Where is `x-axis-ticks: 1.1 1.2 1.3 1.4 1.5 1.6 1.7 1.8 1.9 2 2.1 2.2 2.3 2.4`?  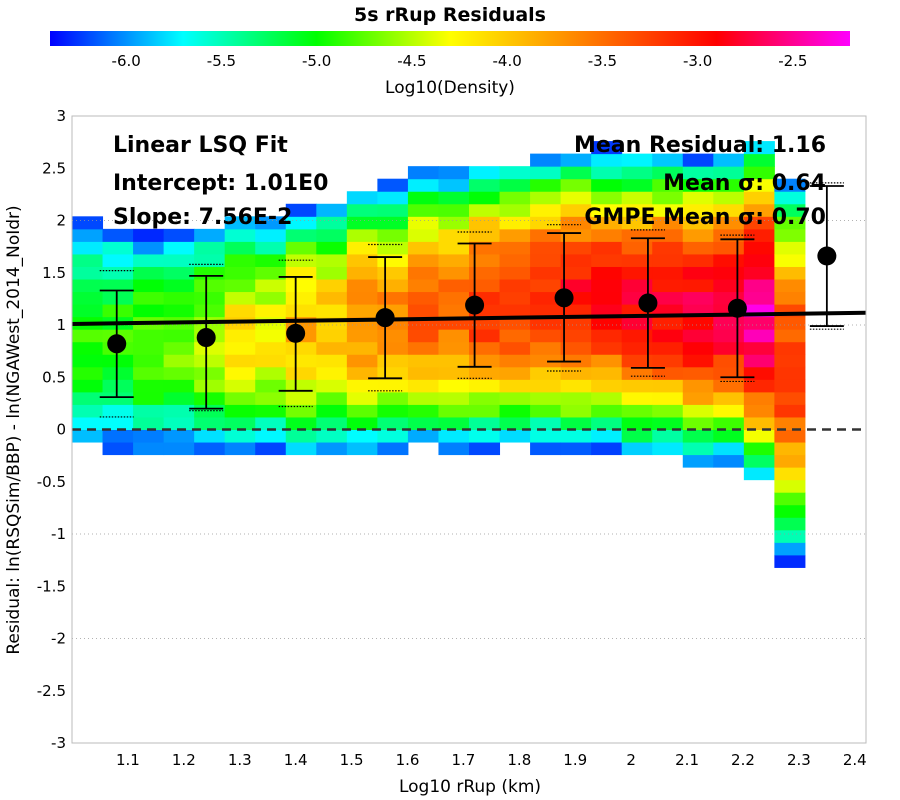 x-axis-ticks: 1.1 1.2 1.3 1.4 1.5 1.6 1.7 1.8 1.9 2 2.1 2.2 2.3 2.4 is located at coordinates (491, 760).